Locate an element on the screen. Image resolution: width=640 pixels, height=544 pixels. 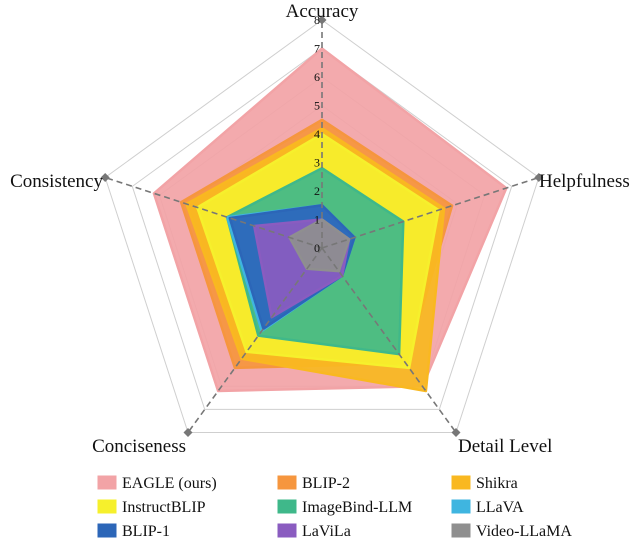
legend-label-imagebind-llm: ImageBind-LLM is located at coordinates (357, 507).